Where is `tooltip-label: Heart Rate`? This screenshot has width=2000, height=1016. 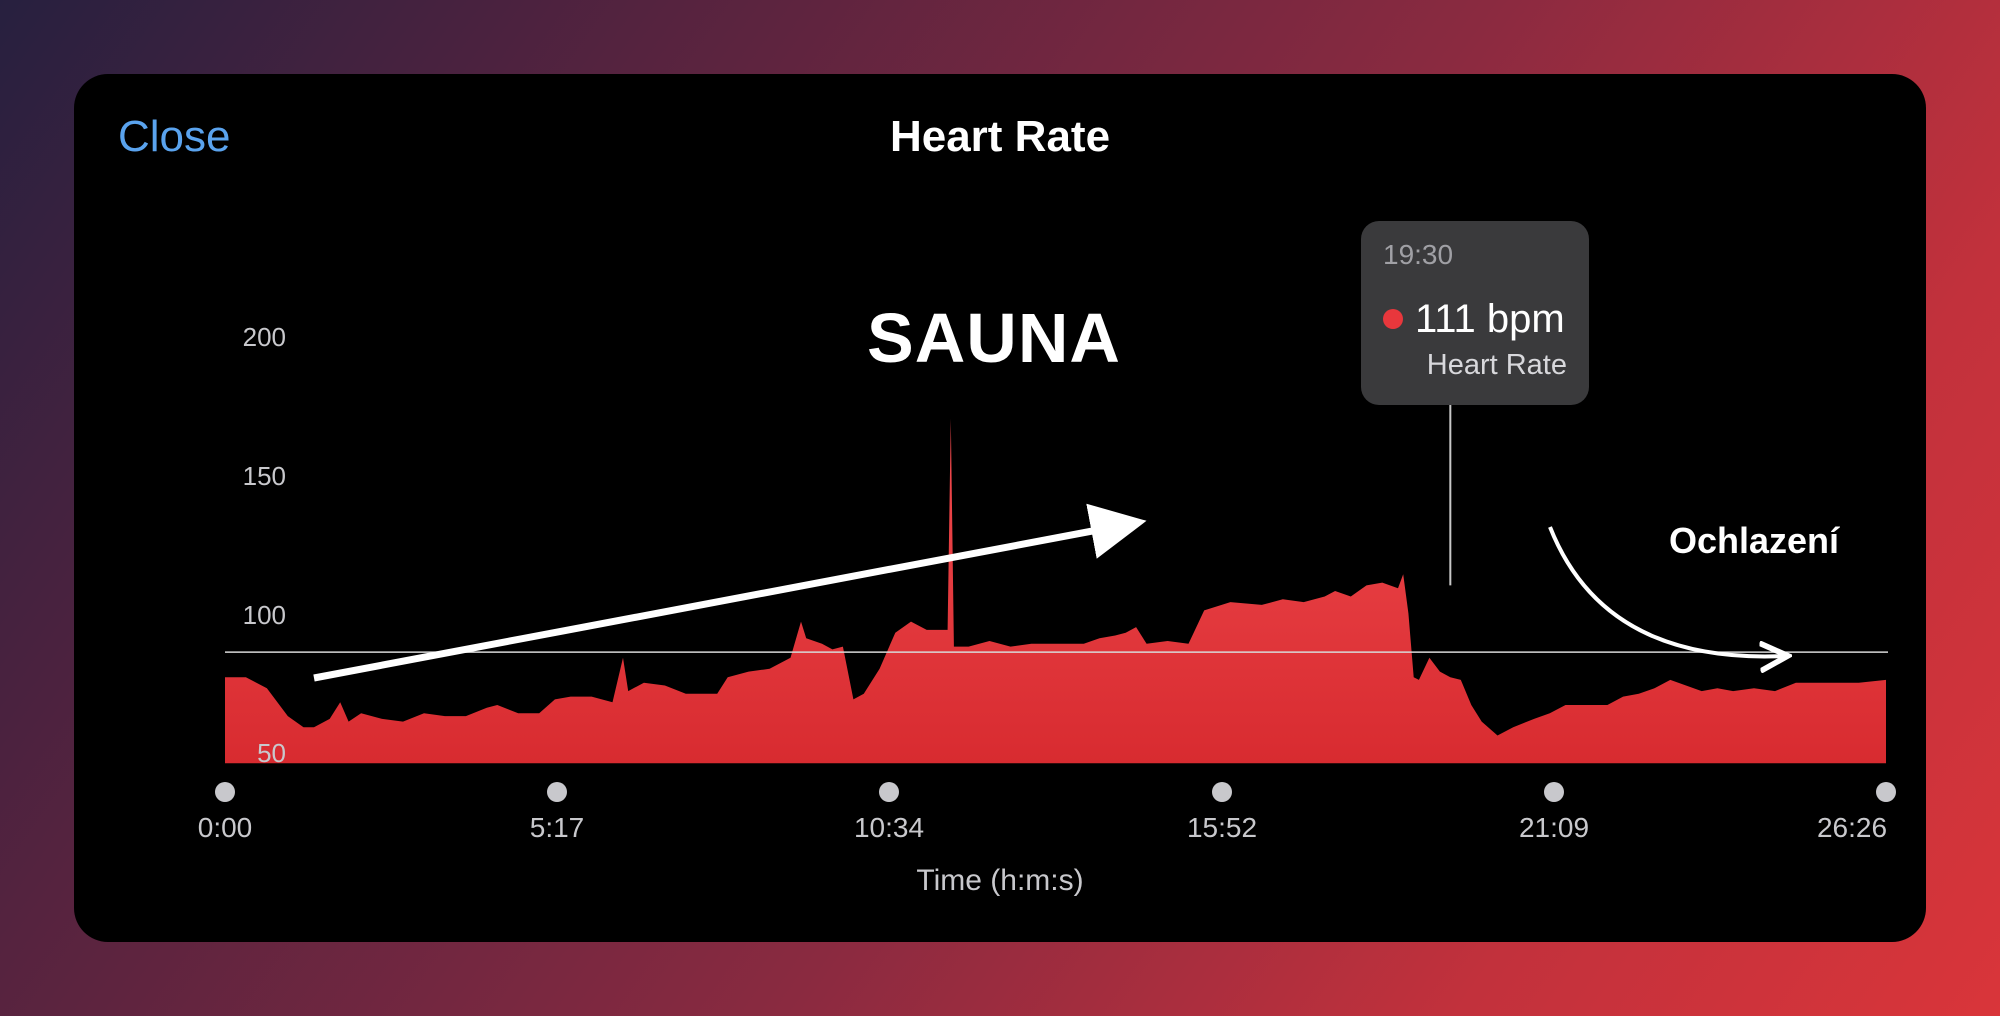 tooltip-label: Heart Rate is located at coordinates (1496, 365).